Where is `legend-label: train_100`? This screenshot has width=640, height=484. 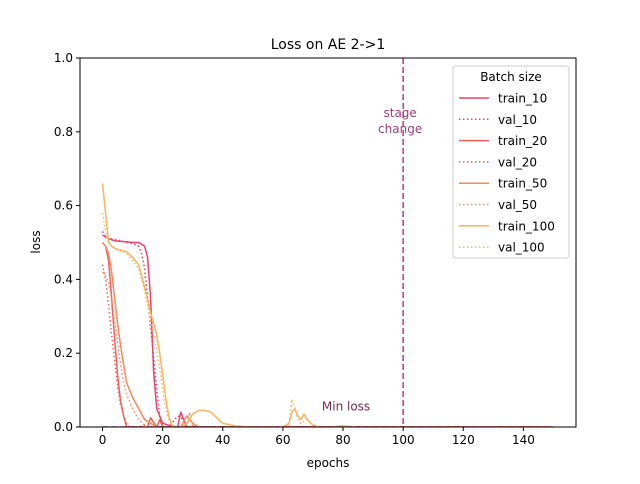 legend-label: train_100 is located at coordinates (526, 226).